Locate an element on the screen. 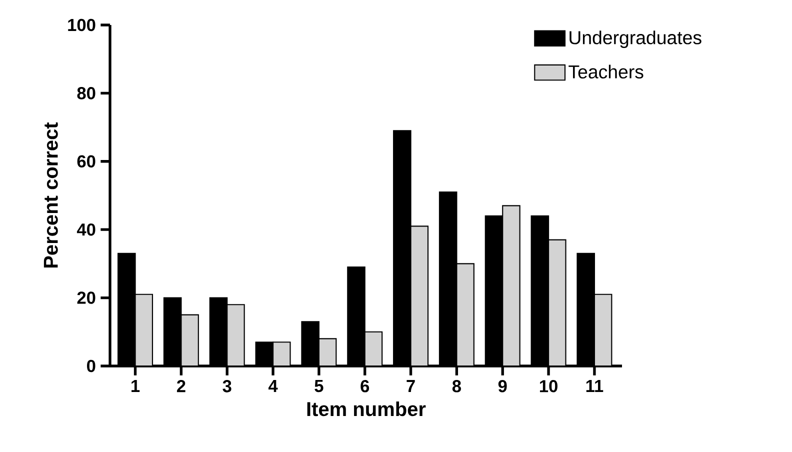 Image resolution: width=792 pixels, height=452 pixels. y-axis-title: Percent correct is located at coordinates (51, 195).